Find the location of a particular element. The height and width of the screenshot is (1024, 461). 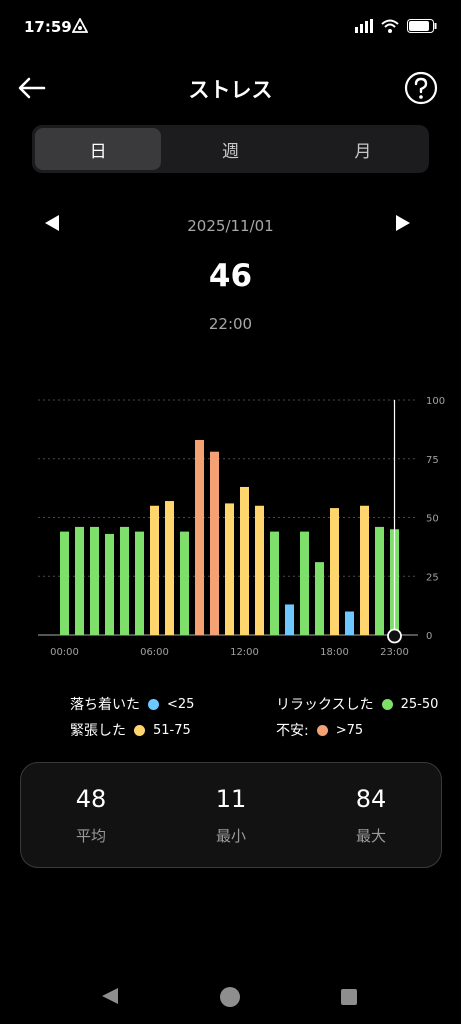

legend-relaxed-dot is located at coordinates (153, 704).